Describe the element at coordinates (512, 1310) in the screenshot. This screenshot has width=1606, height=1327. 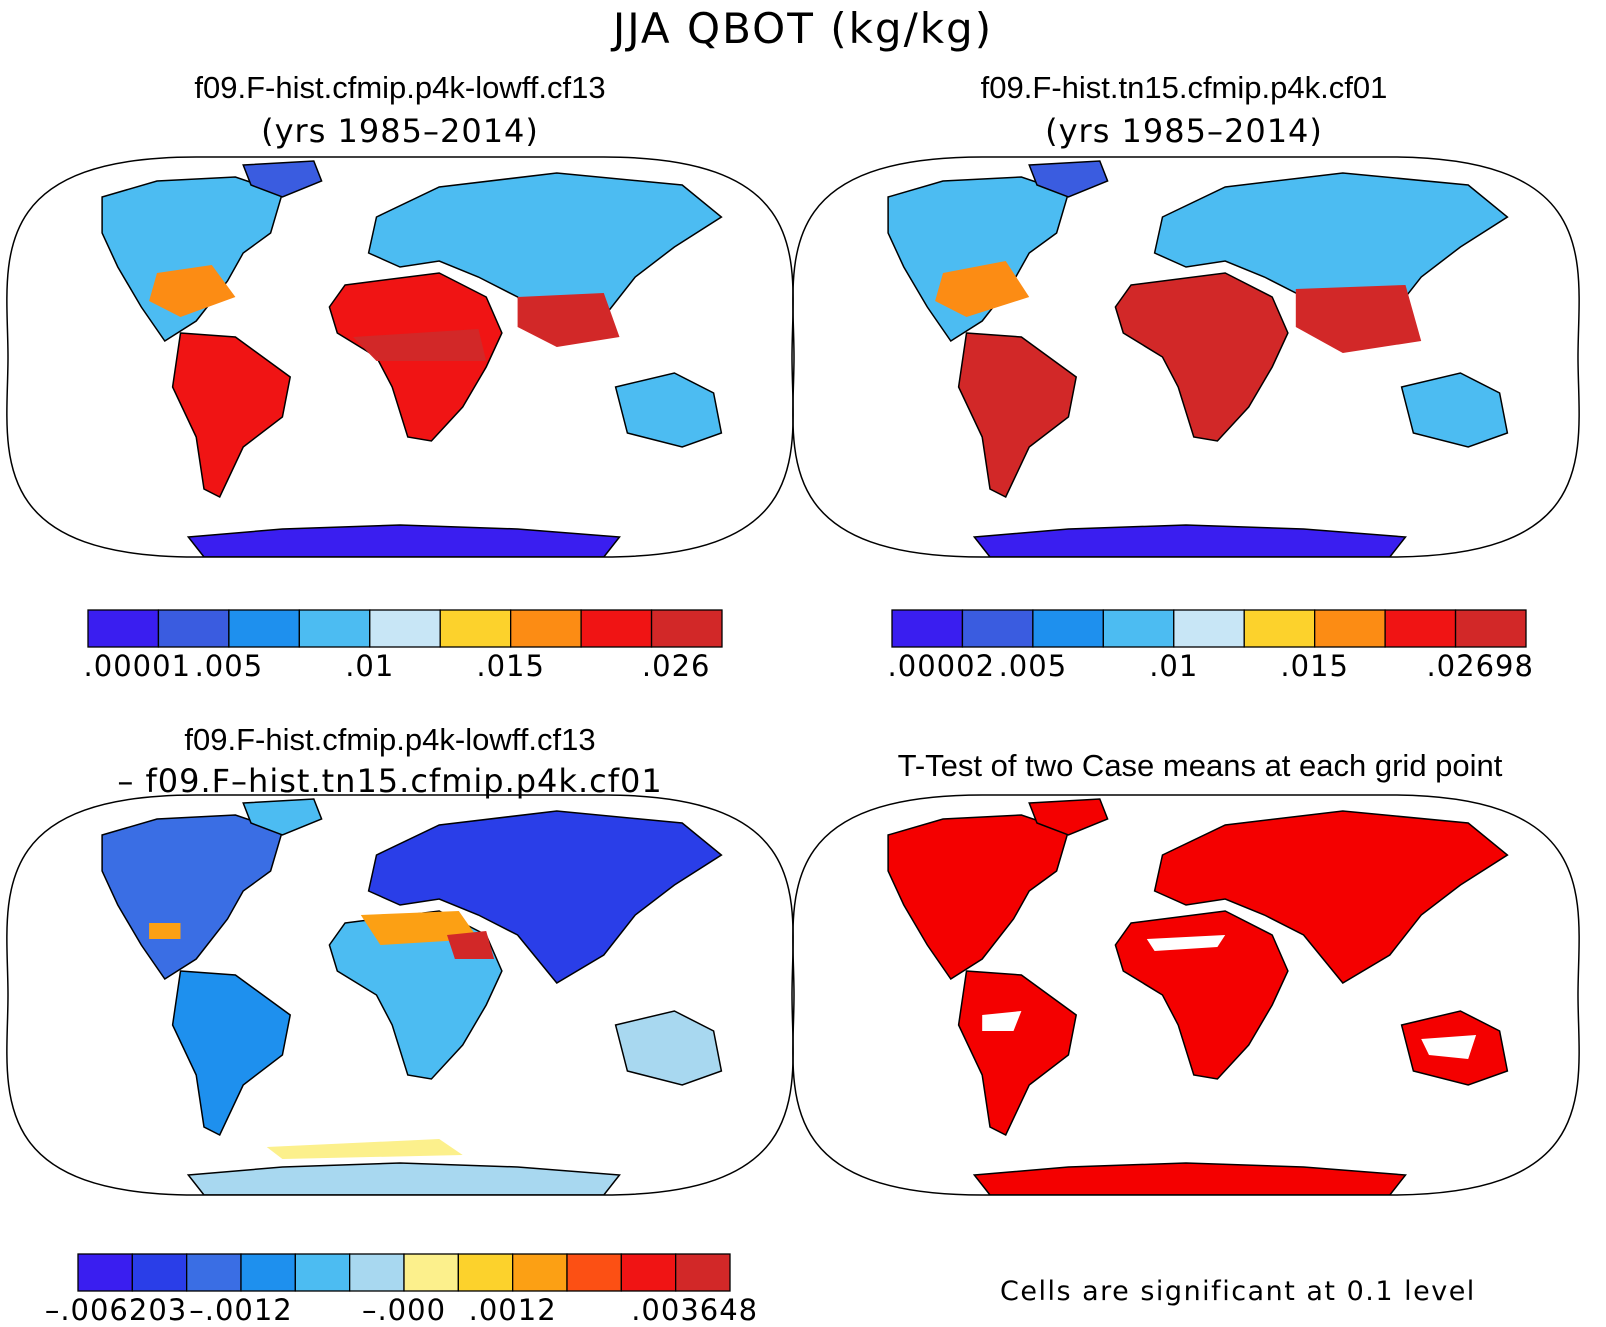
I see `colorbar-tick-label: .0012` at that location.